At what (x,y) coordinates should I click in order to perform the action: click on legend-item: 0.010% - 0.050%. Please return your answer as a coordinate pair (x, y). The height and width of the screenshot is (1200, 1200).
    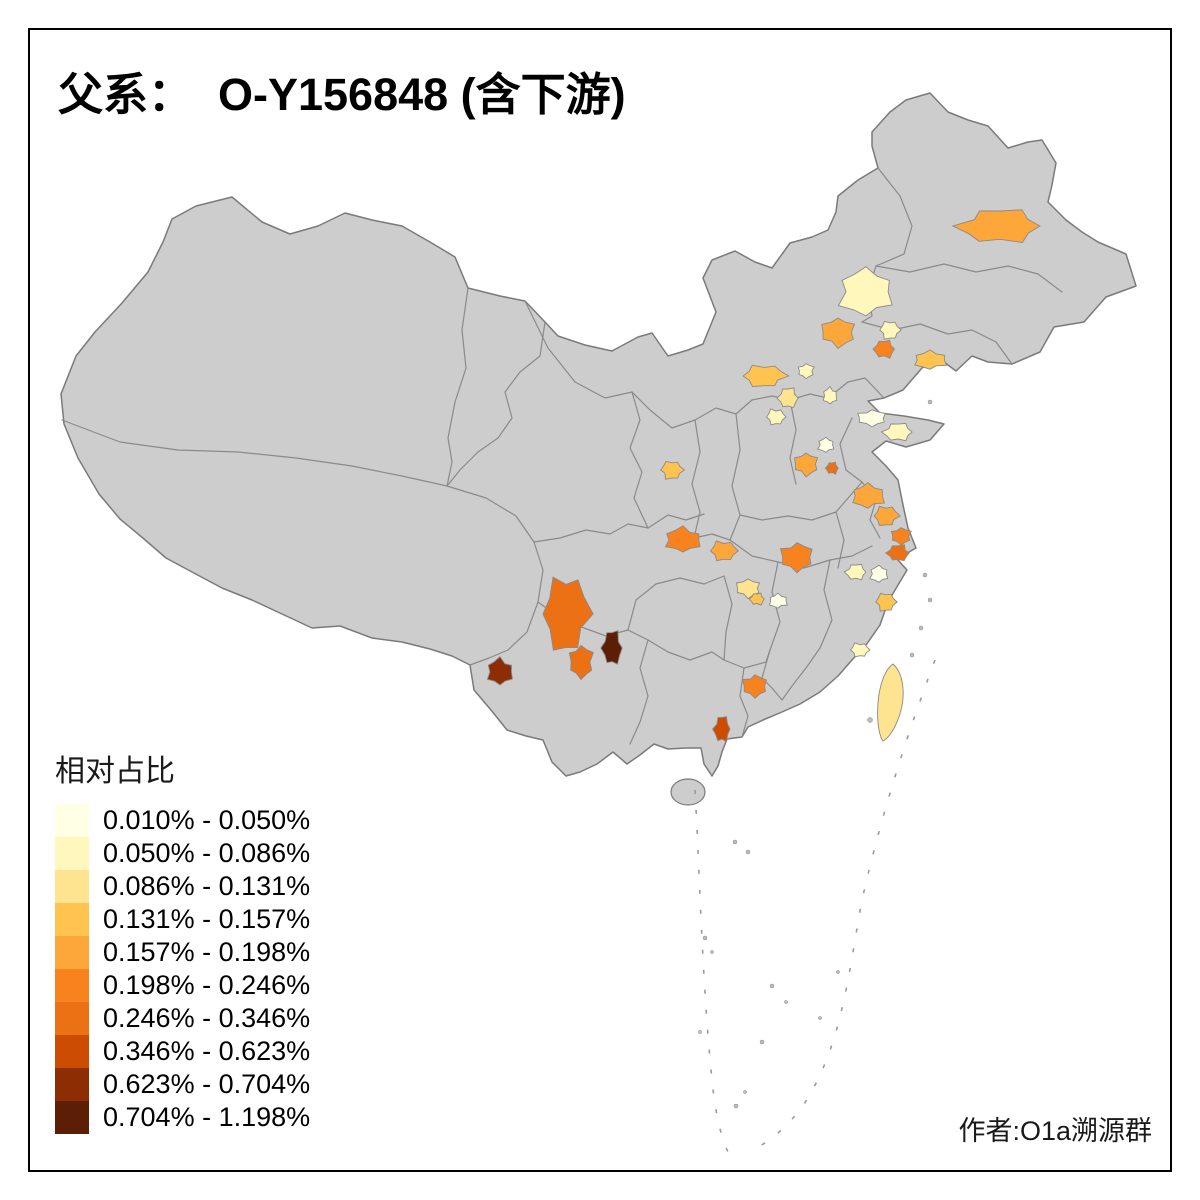
    Looking at the image, I should click on (182, 820).